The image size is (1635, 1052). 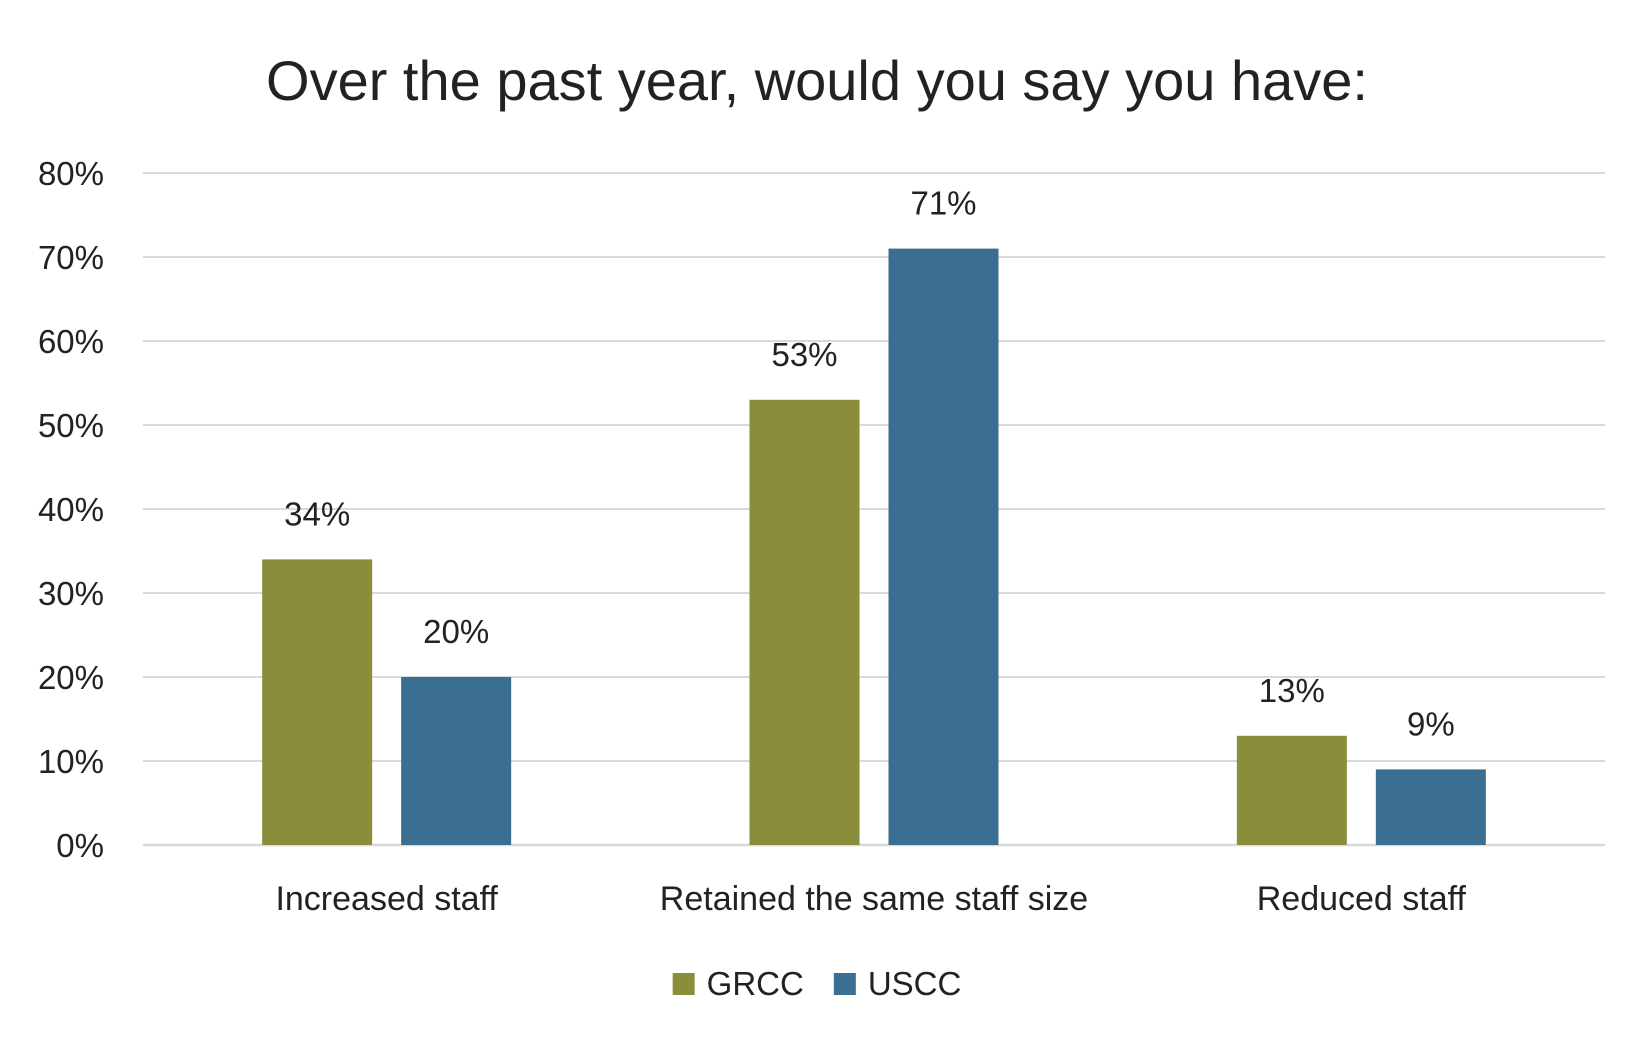 What do you see at coordinates (804, 354) in the screenshot?
I see `data-label: 53%` at bounding box center [804, 354].